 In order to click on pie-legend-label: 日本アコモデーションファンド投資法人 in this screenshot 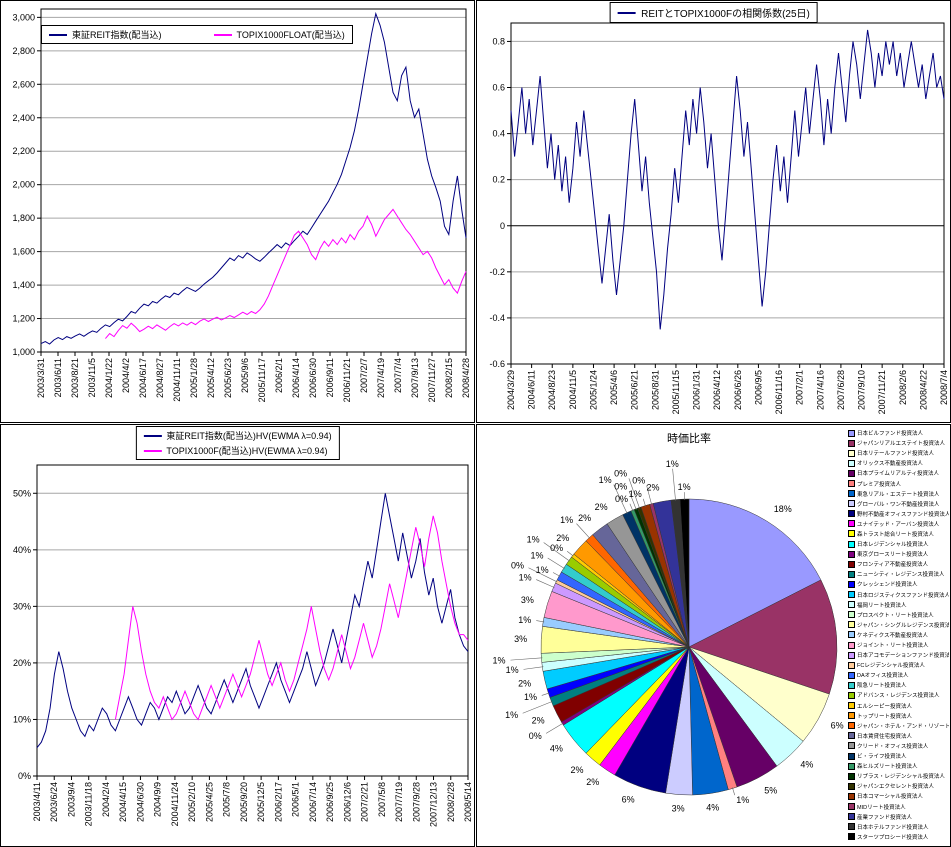, I will do `click(903, 656)`.